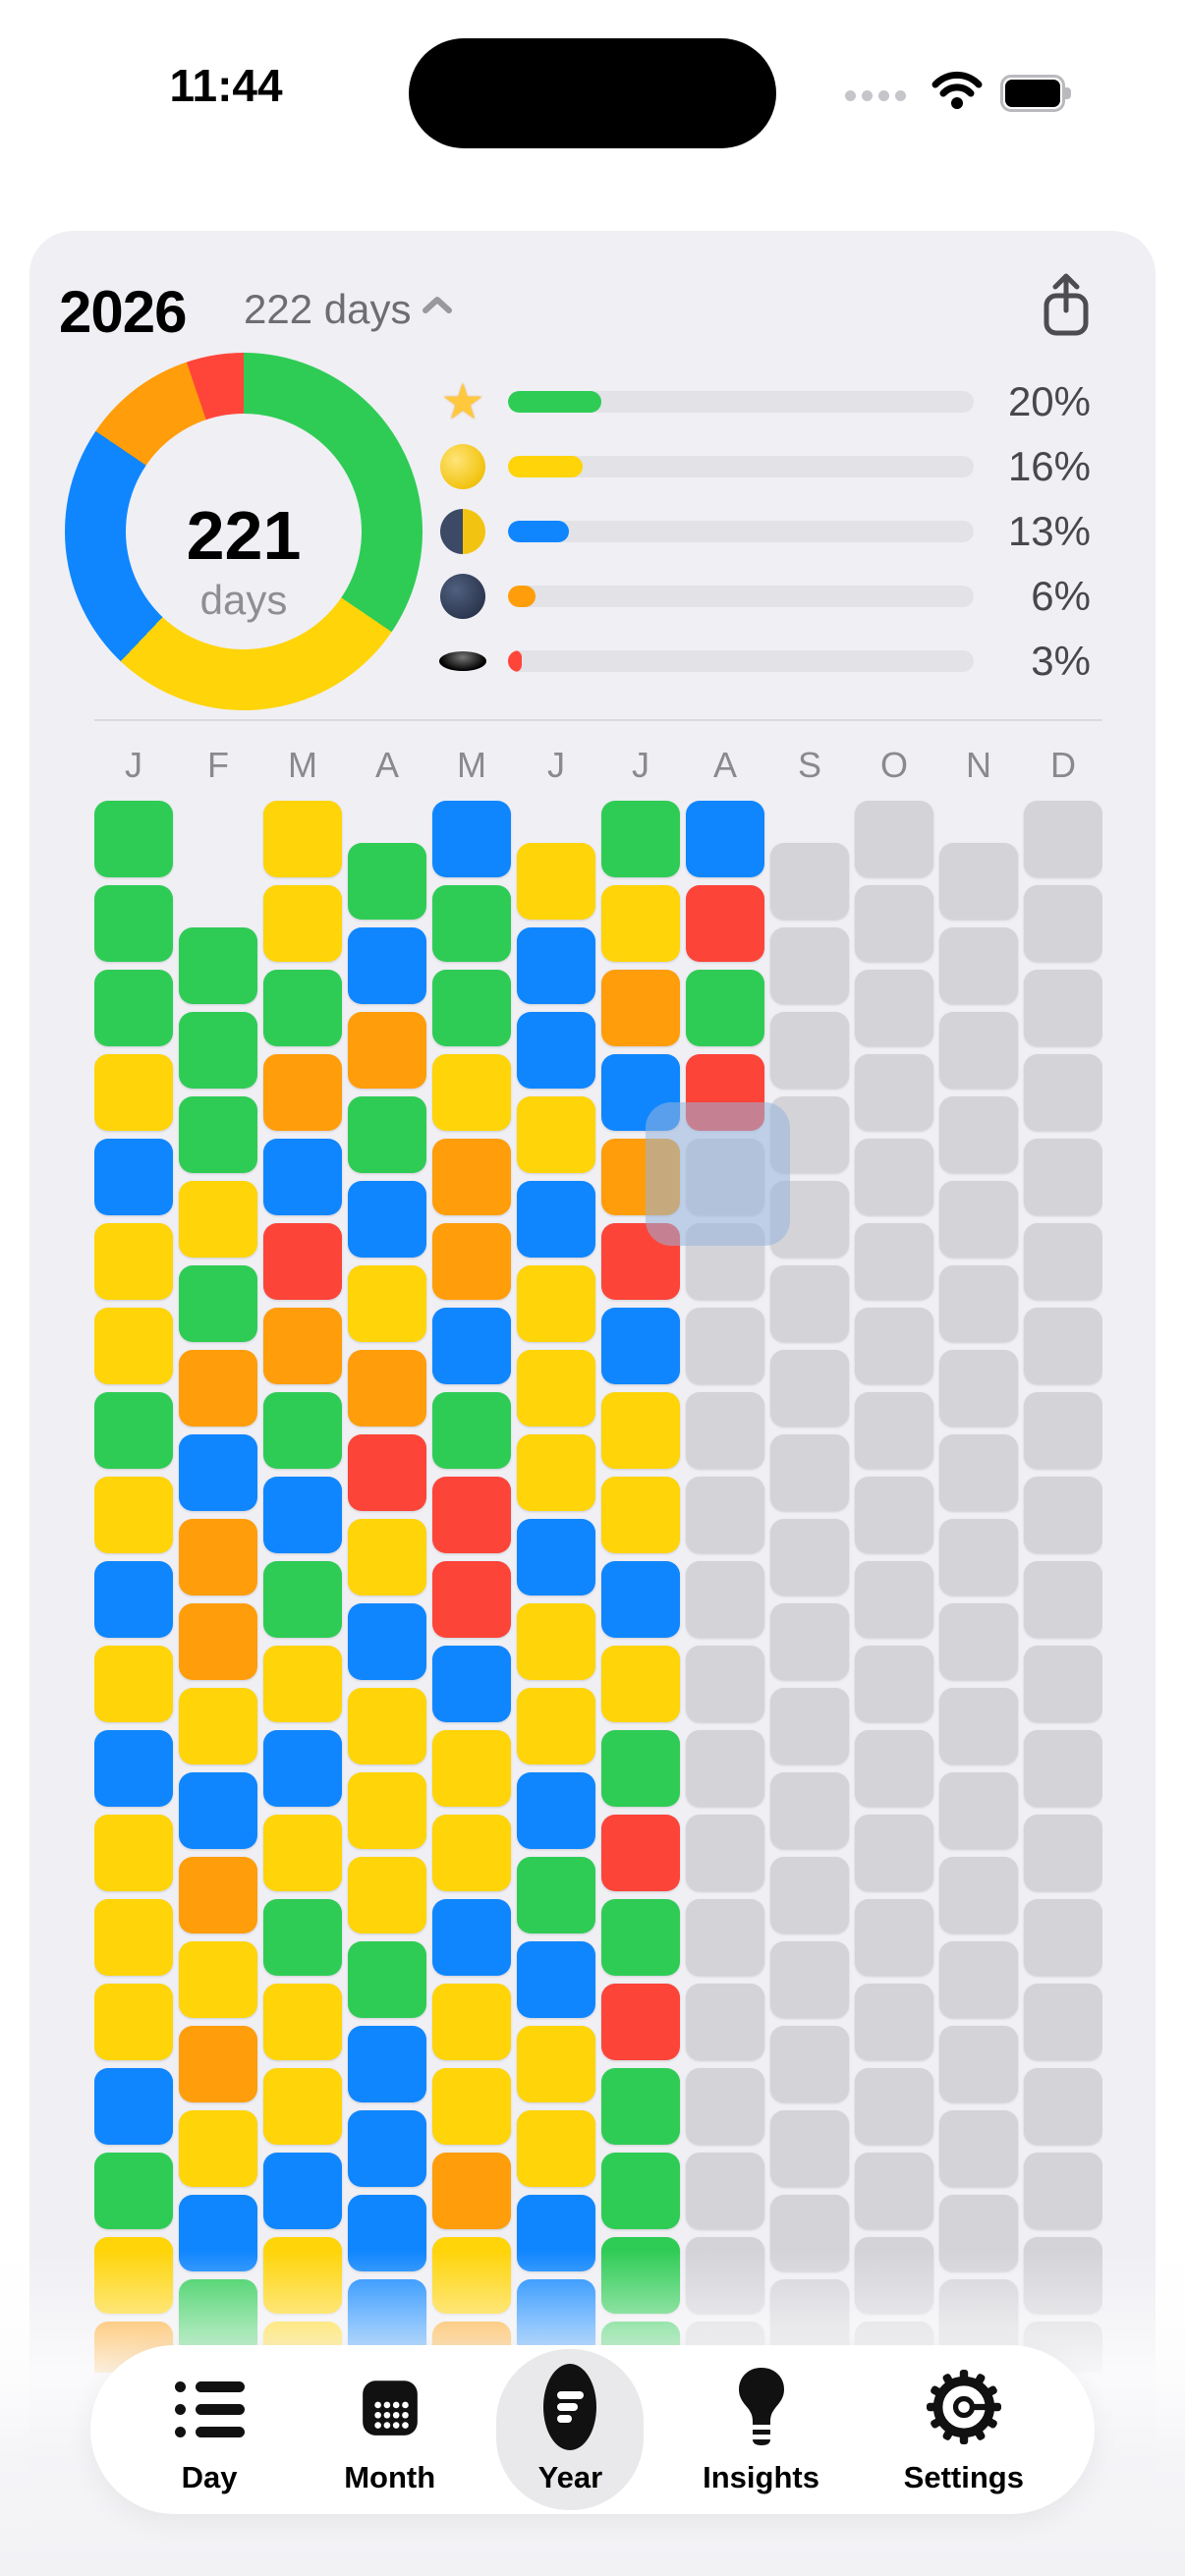 Image resolution: width=1185 pixels, height=2576 pixels. I want to click on tab-insights: Insights, so click(761, 2429).